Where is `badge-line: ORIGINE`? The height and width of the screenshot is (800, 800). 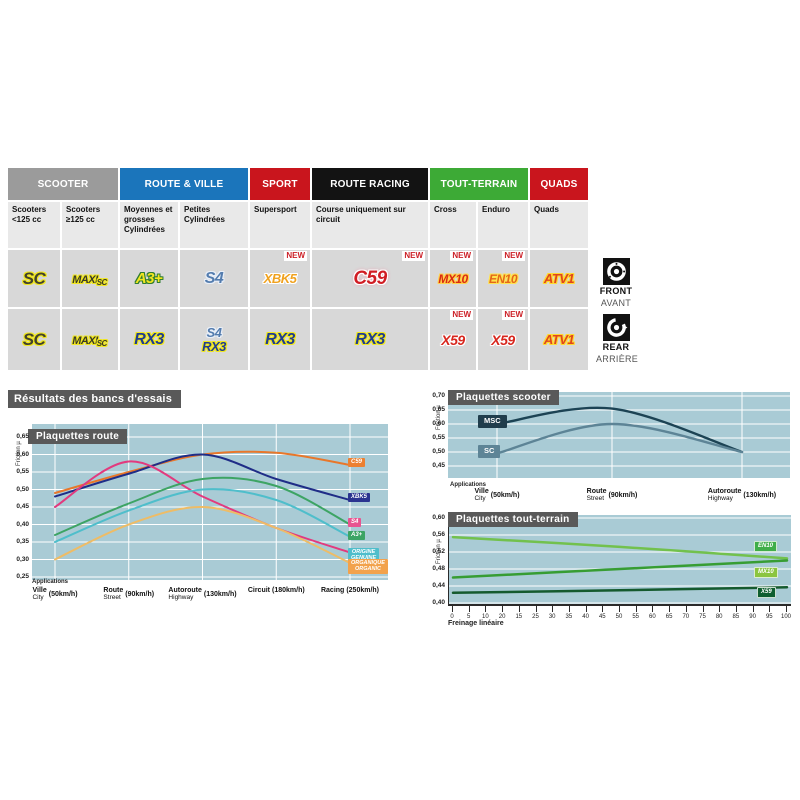 badge-line: ORIGINE is located at coordinates (363, 552).